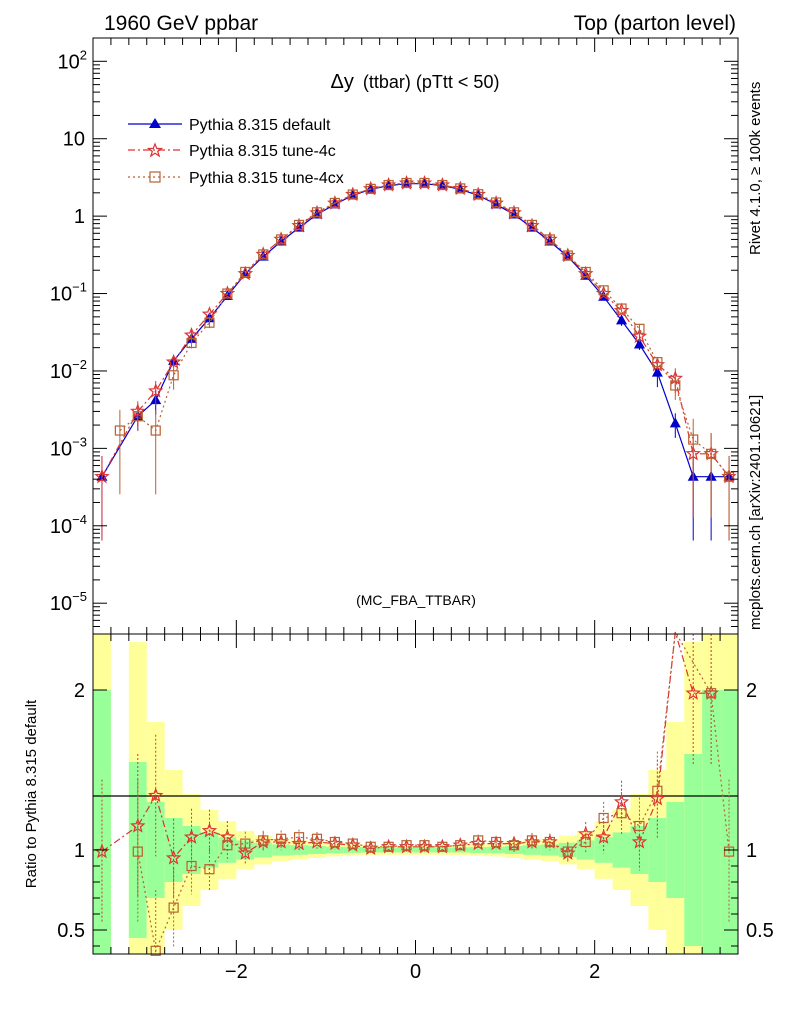 This screenshot has width=786, height=1024. What do you see at coordinates (155, 123) in the screenshot?
I see `legend-marker-default` at bounding box center [155, 123].